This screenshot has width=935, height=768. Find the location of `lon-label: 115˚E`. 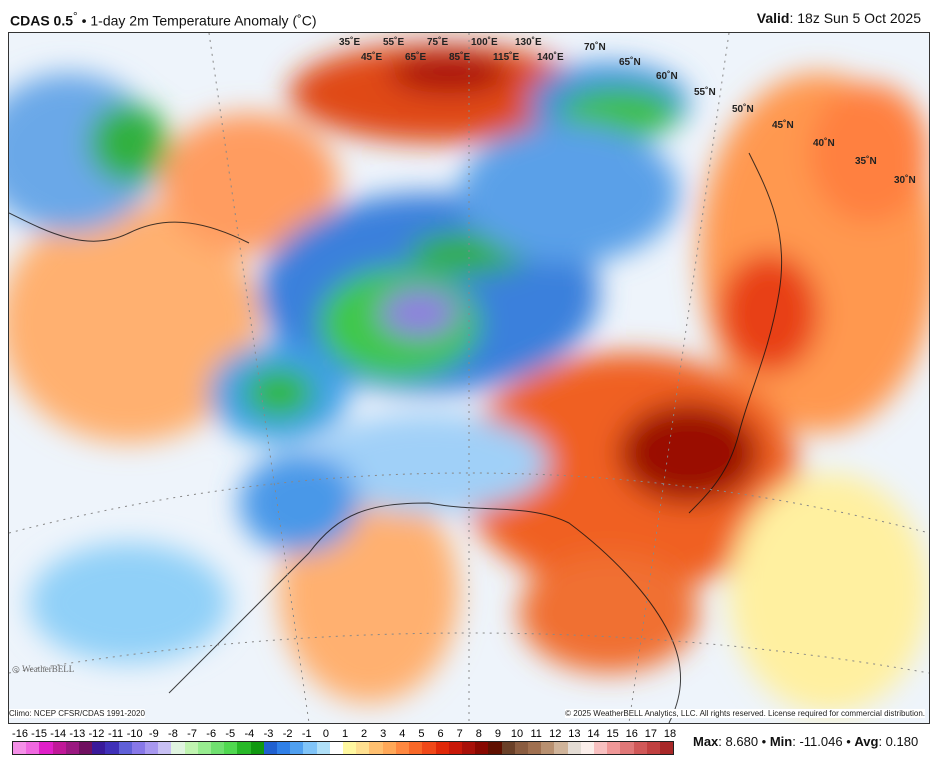

lon-label: 115˚E is located at coordinates (506, 57).